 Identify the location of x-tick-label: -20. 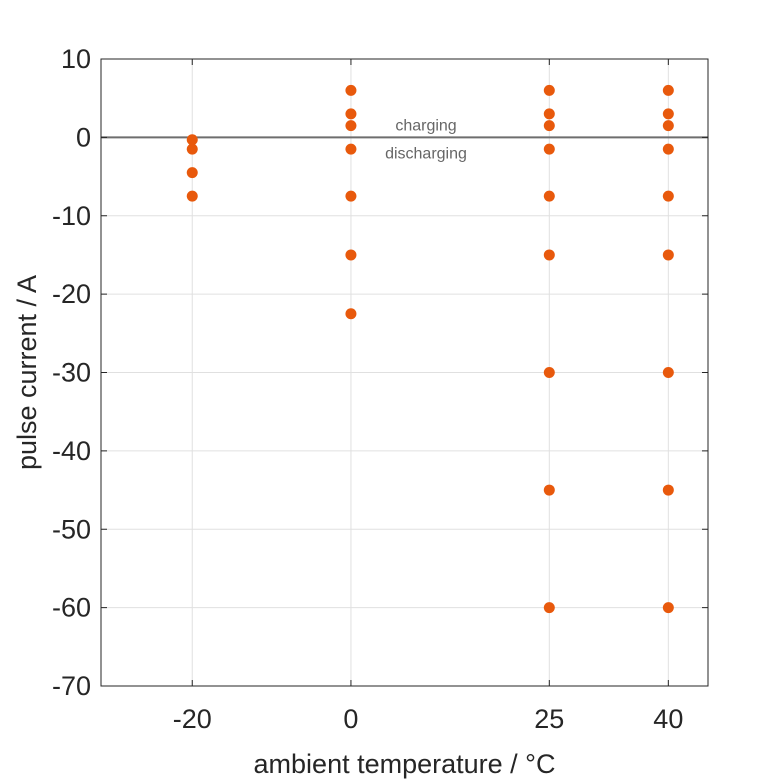
(192, 719).